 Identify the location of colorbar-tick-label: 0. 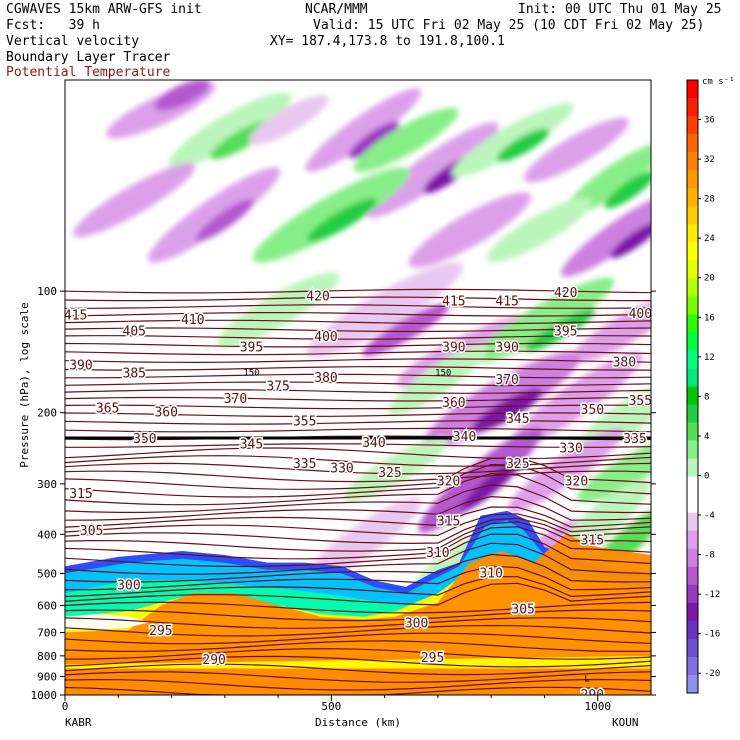
(706, 476).